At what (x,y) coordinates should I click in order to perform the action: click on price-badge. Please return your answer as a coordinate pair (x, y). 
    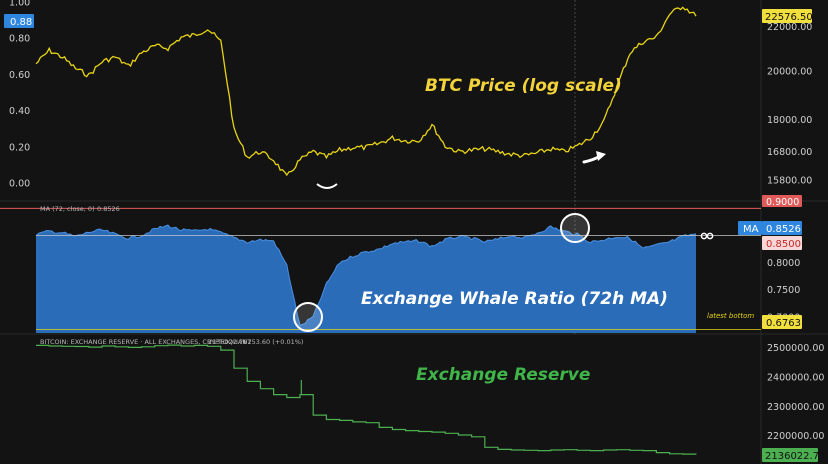
    Looking at the image, I should click on (787, 16).